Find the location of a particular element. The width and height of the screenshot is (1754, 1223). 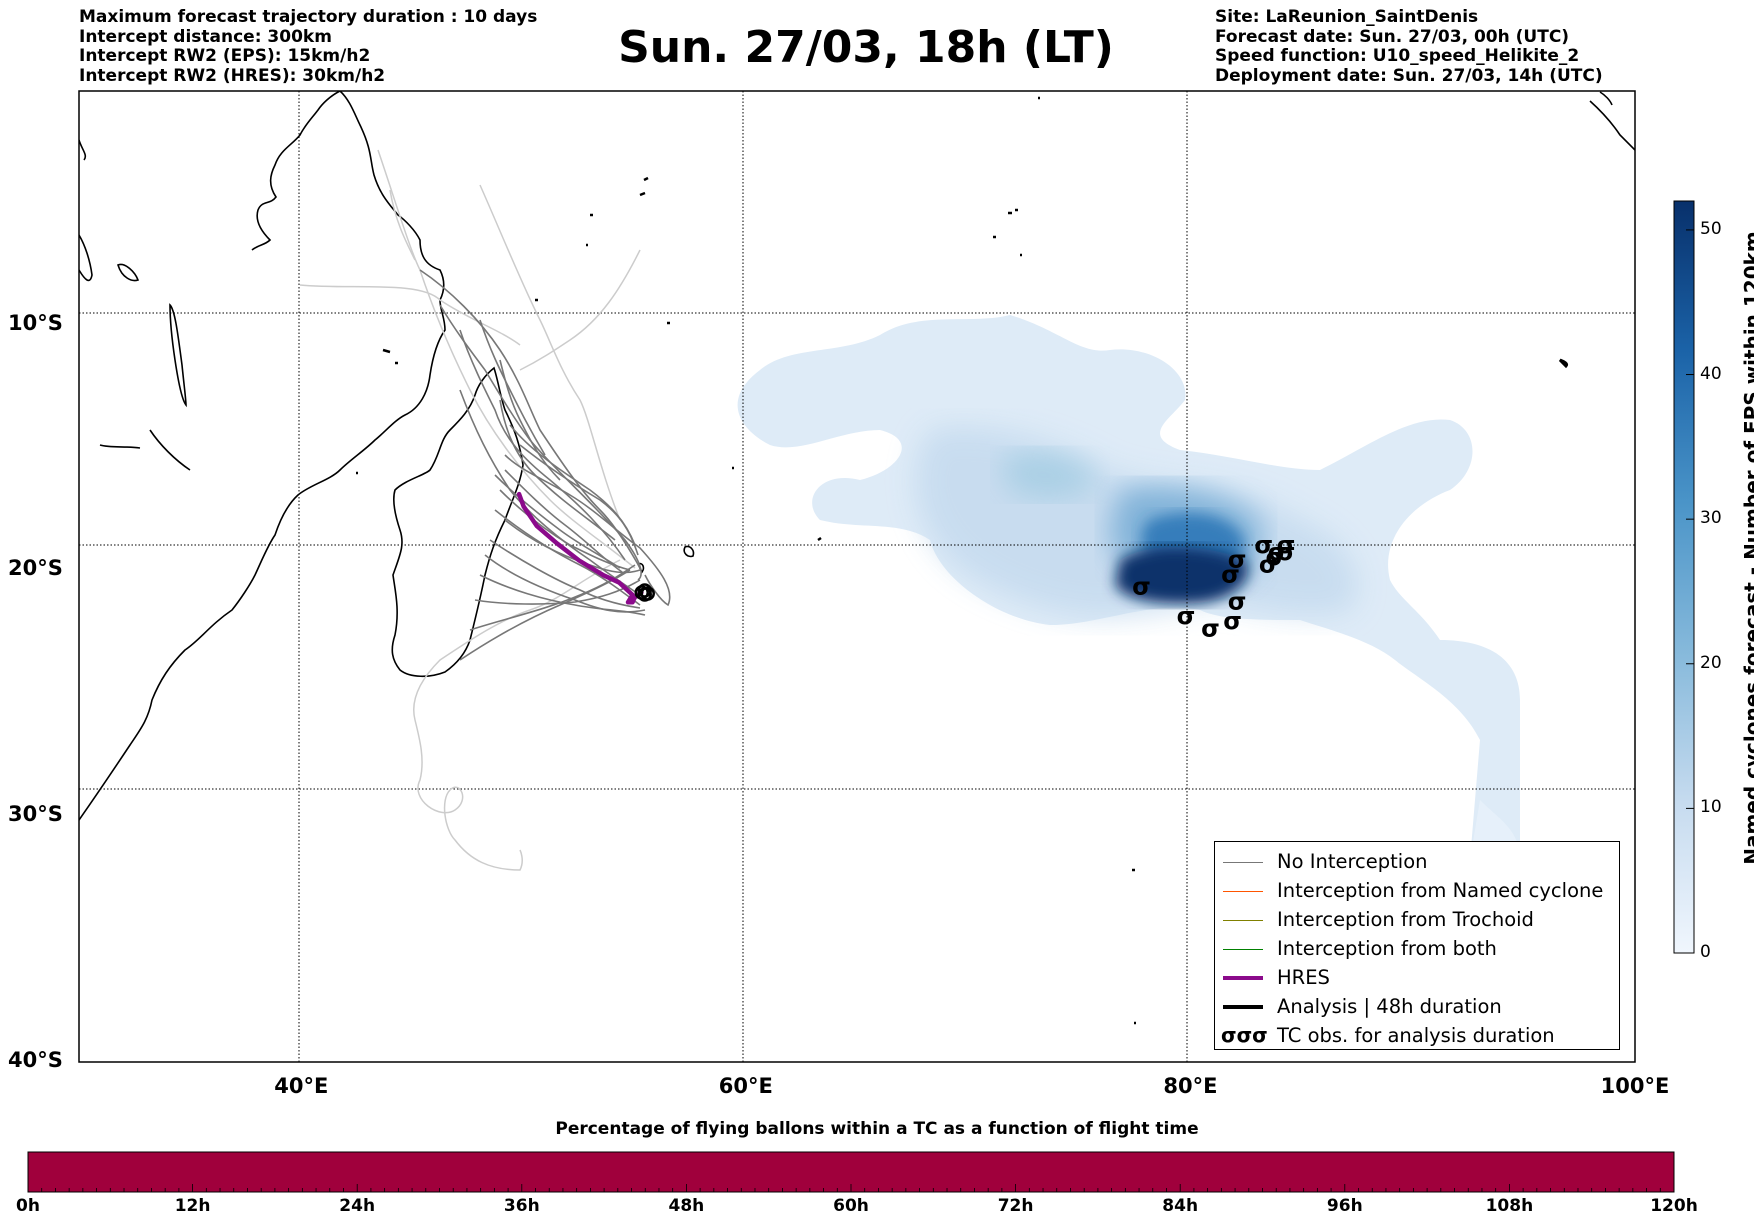

colorbar-tick-label: 20 is located at coordinates (1711, 662).